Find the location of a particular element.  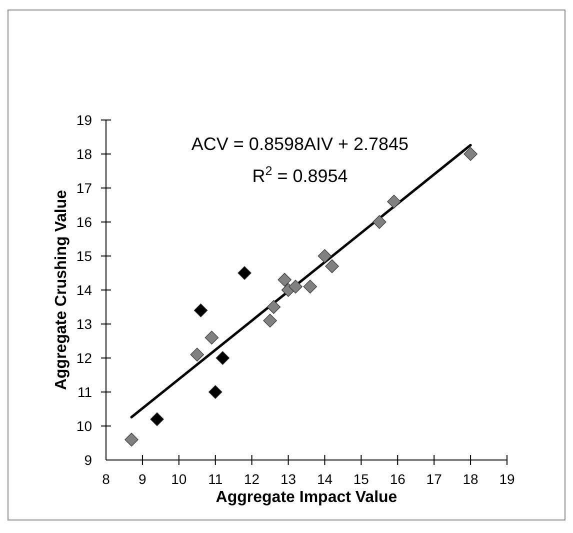

x-axis-title: Aggregate Impact Value is located at coordinates (307, 497).